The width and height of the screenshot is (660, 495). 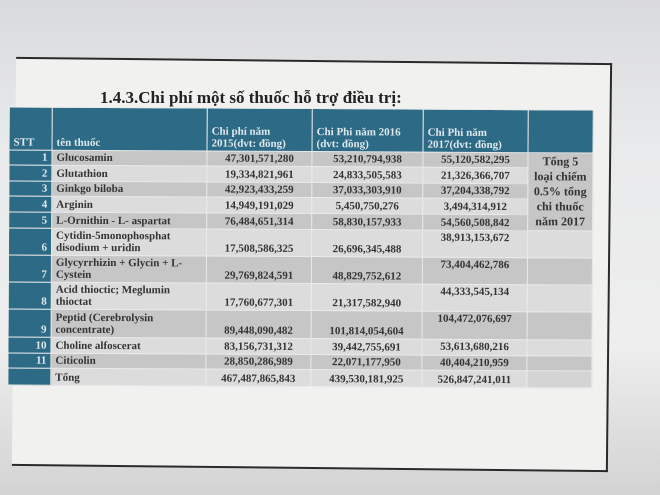 What do you see at coordinates (475, 222) in the screenshot?
I see `cost-2017: 54,560,508,842` at bounding box center [475, 222].